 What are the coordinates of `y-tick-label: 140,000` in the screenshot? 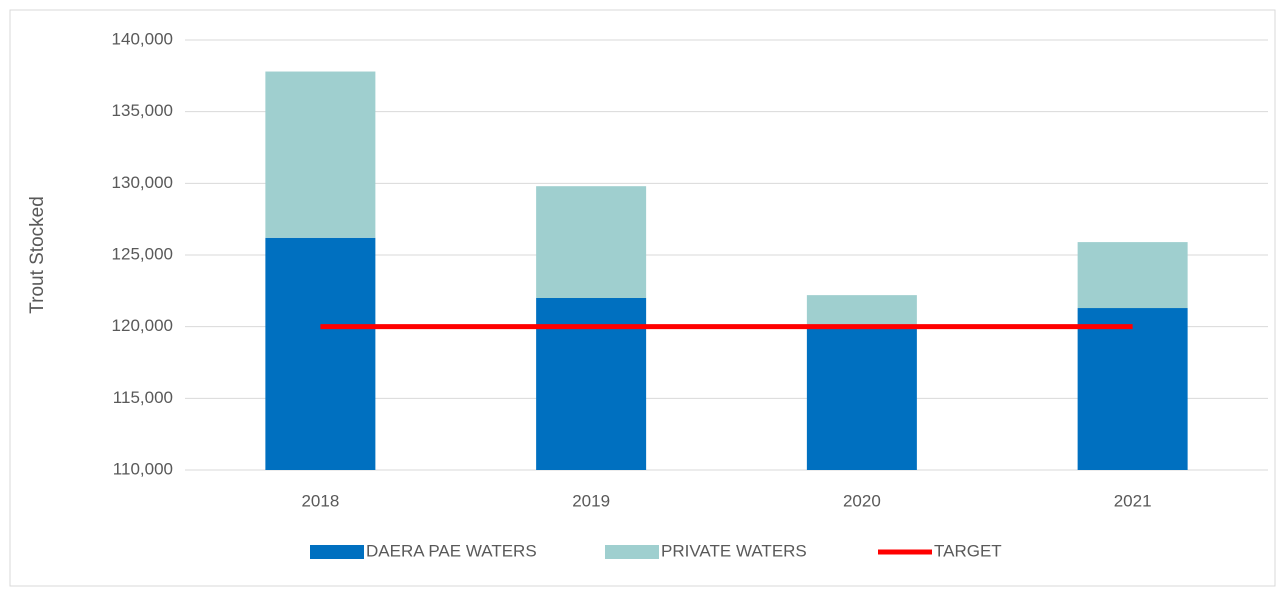 It's located at (142, 38).